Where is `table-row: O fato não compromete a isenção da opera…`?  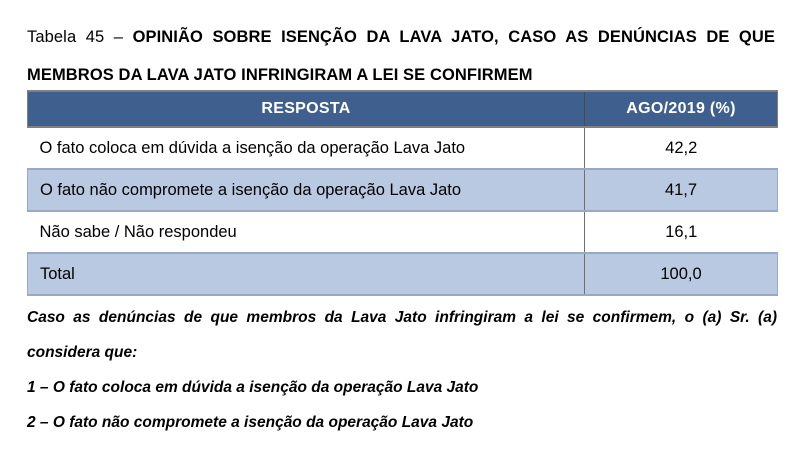
table-row: O fato não compromete a isenção da opera… is located at coordinates (402, 190).